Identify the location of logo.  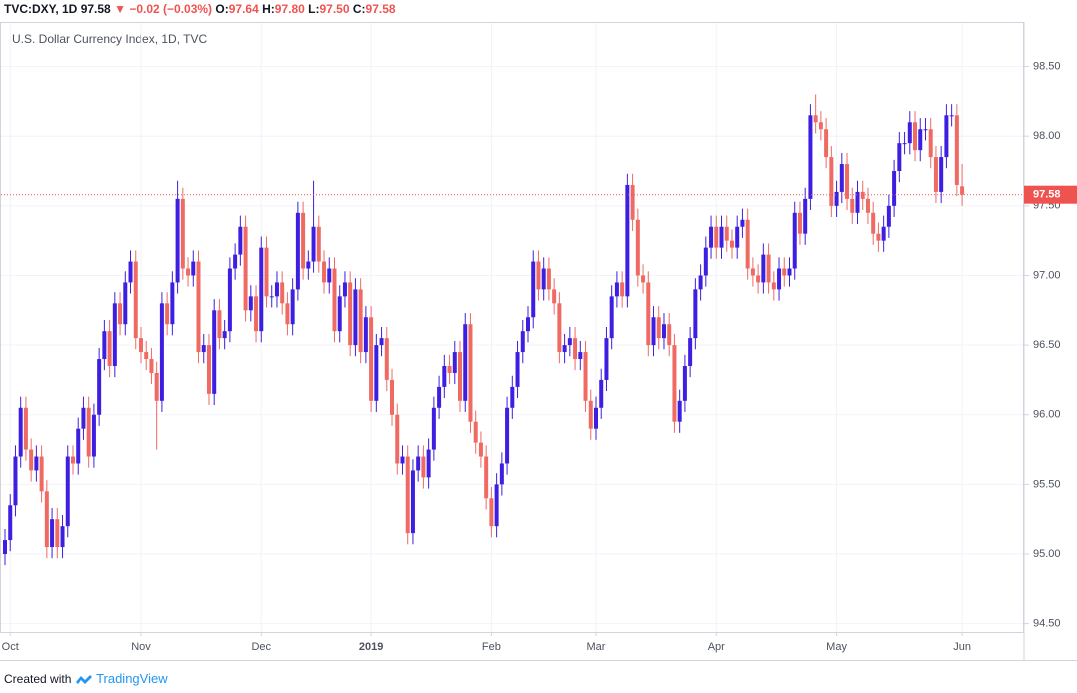
(83, 679).